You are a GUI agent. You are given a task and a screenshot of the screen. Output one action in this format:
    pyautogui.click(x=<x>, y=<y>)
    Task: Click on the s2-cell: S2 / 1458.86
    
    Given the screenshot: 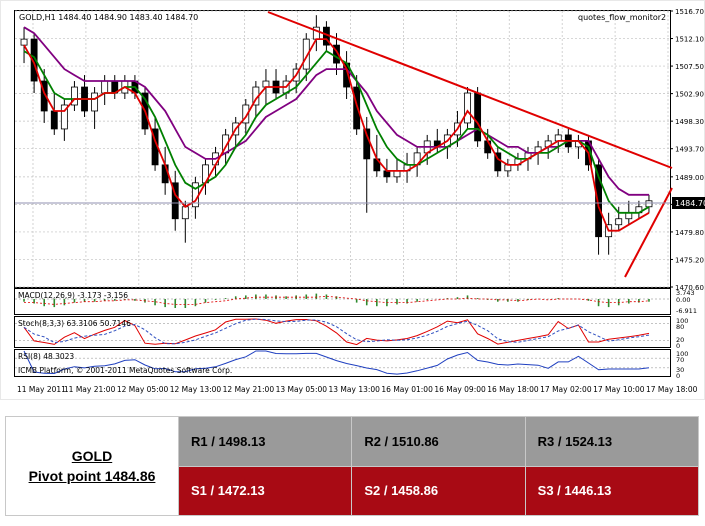 What is the action you would take?
    pyautogui.click(x=438, y=490)
    